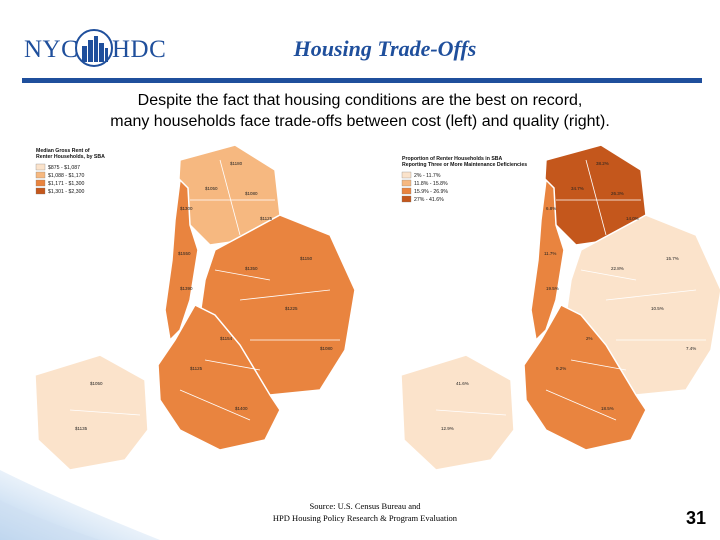 This screenshot has width=720, height=540. What do you see at coordinates (657, 308) in the screenshot?
I see `district-value-label: 10.5%` at bounding box center [657, 308].